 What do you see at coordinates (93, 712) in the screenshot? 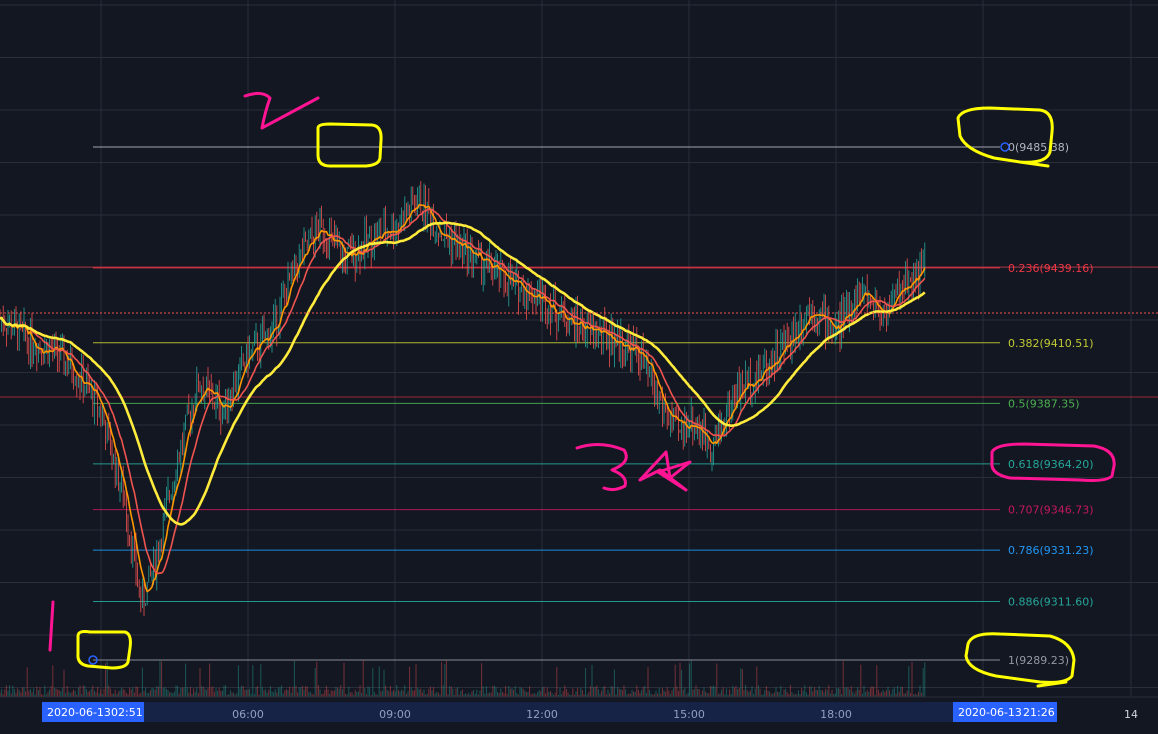
I see `range-start-marker: 2020-06-13 02:51` at bounding box center [93, 712].